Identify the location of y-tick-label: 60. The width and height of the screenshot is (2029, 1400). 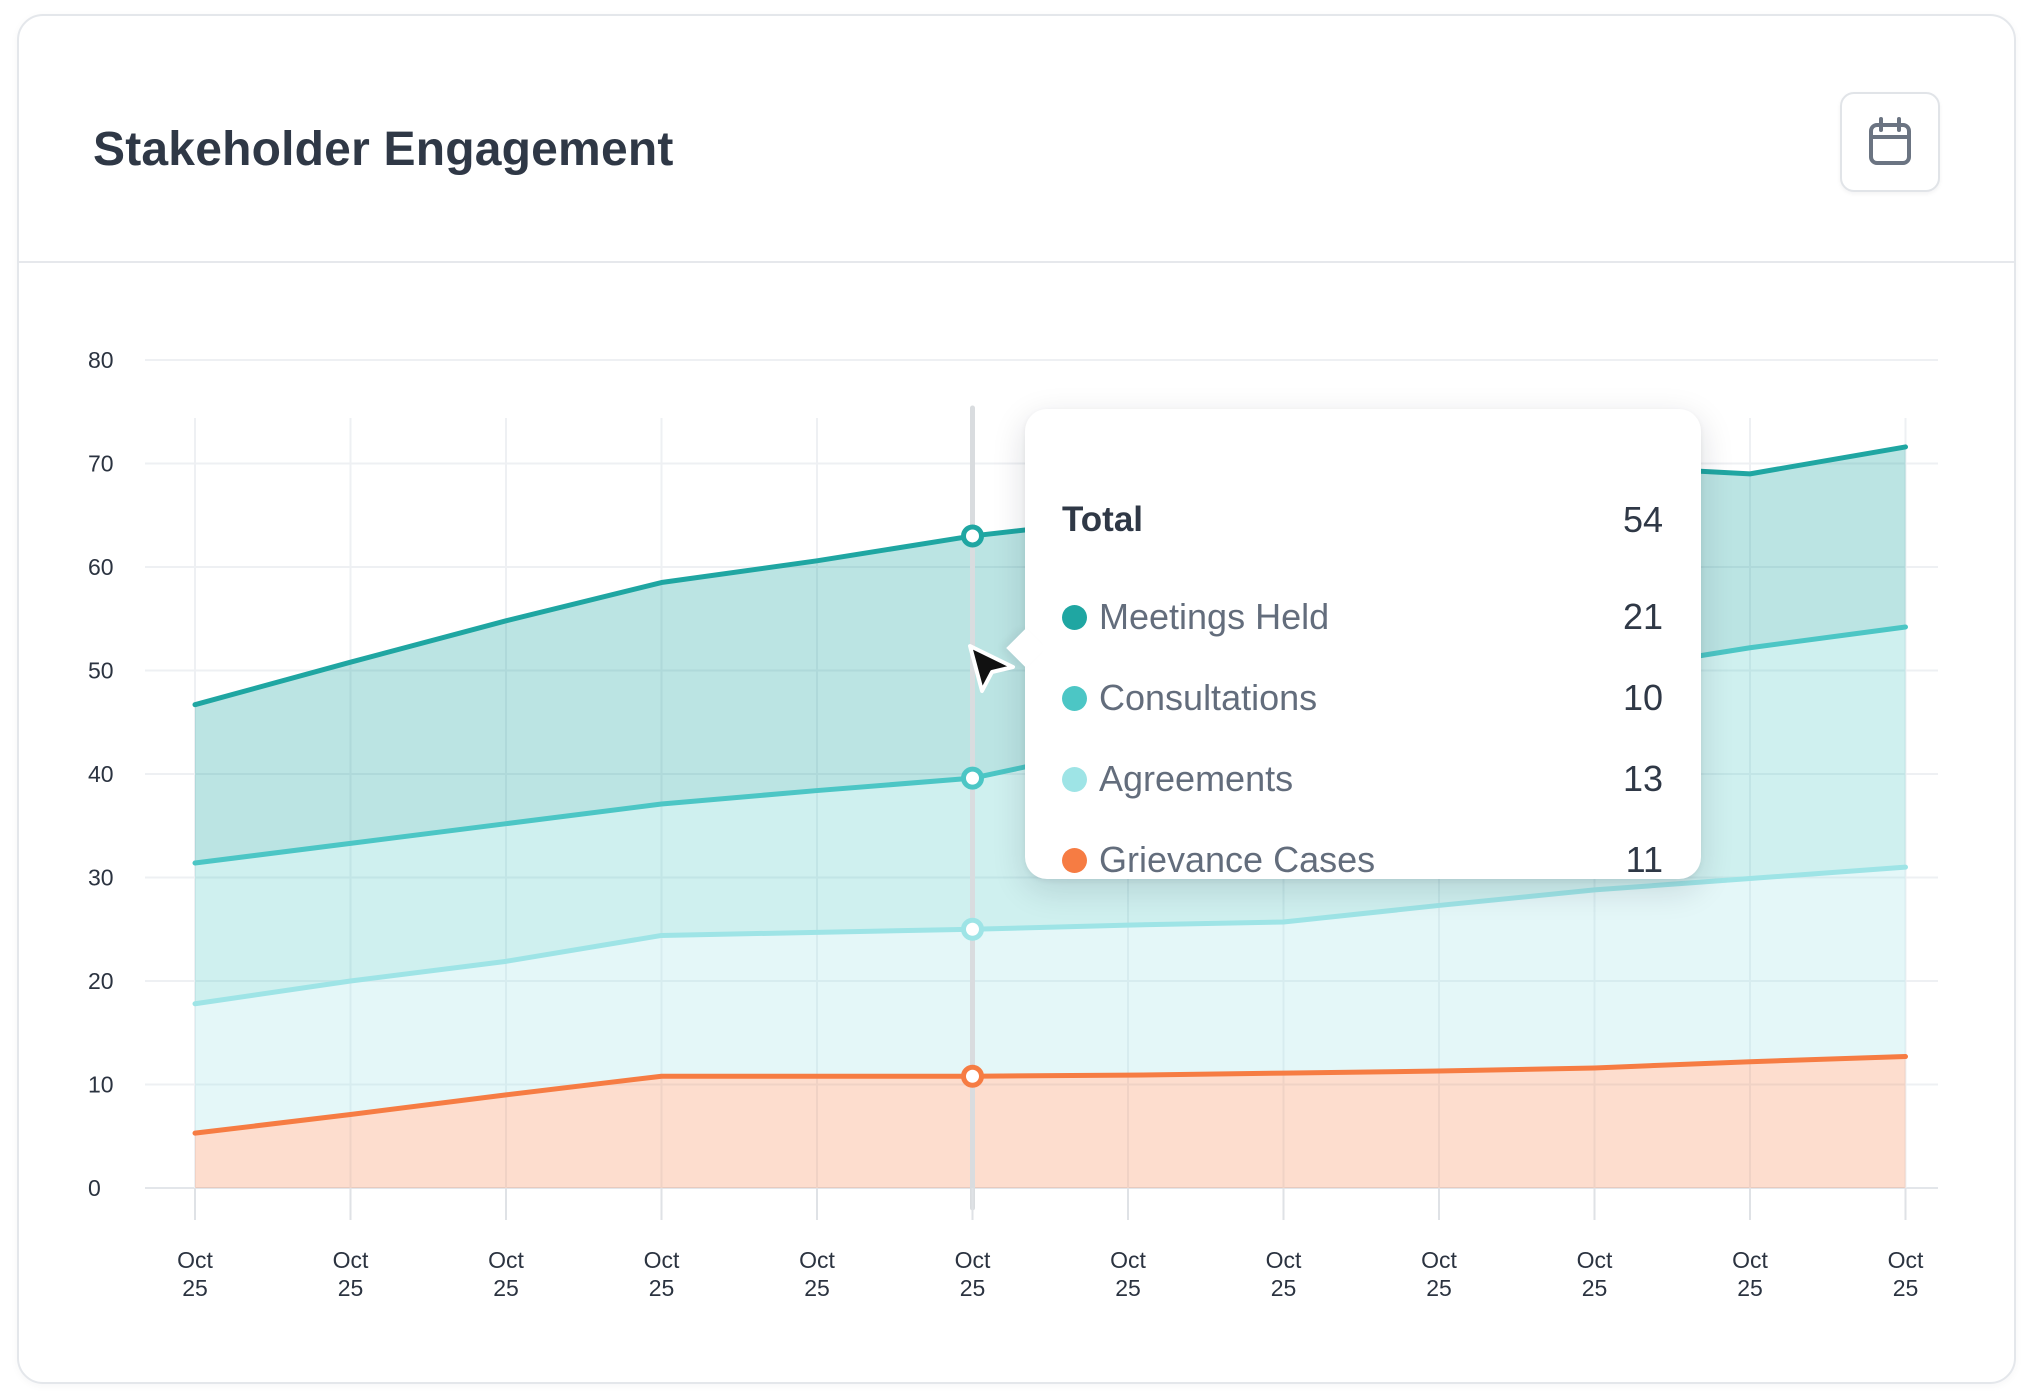
(101, 567).